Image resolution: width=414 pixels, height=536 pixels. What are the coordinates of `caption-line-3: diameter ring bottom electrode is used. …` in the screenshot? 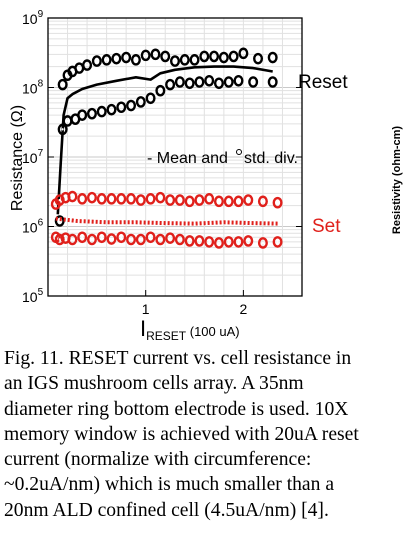 It's located at (176, 409).